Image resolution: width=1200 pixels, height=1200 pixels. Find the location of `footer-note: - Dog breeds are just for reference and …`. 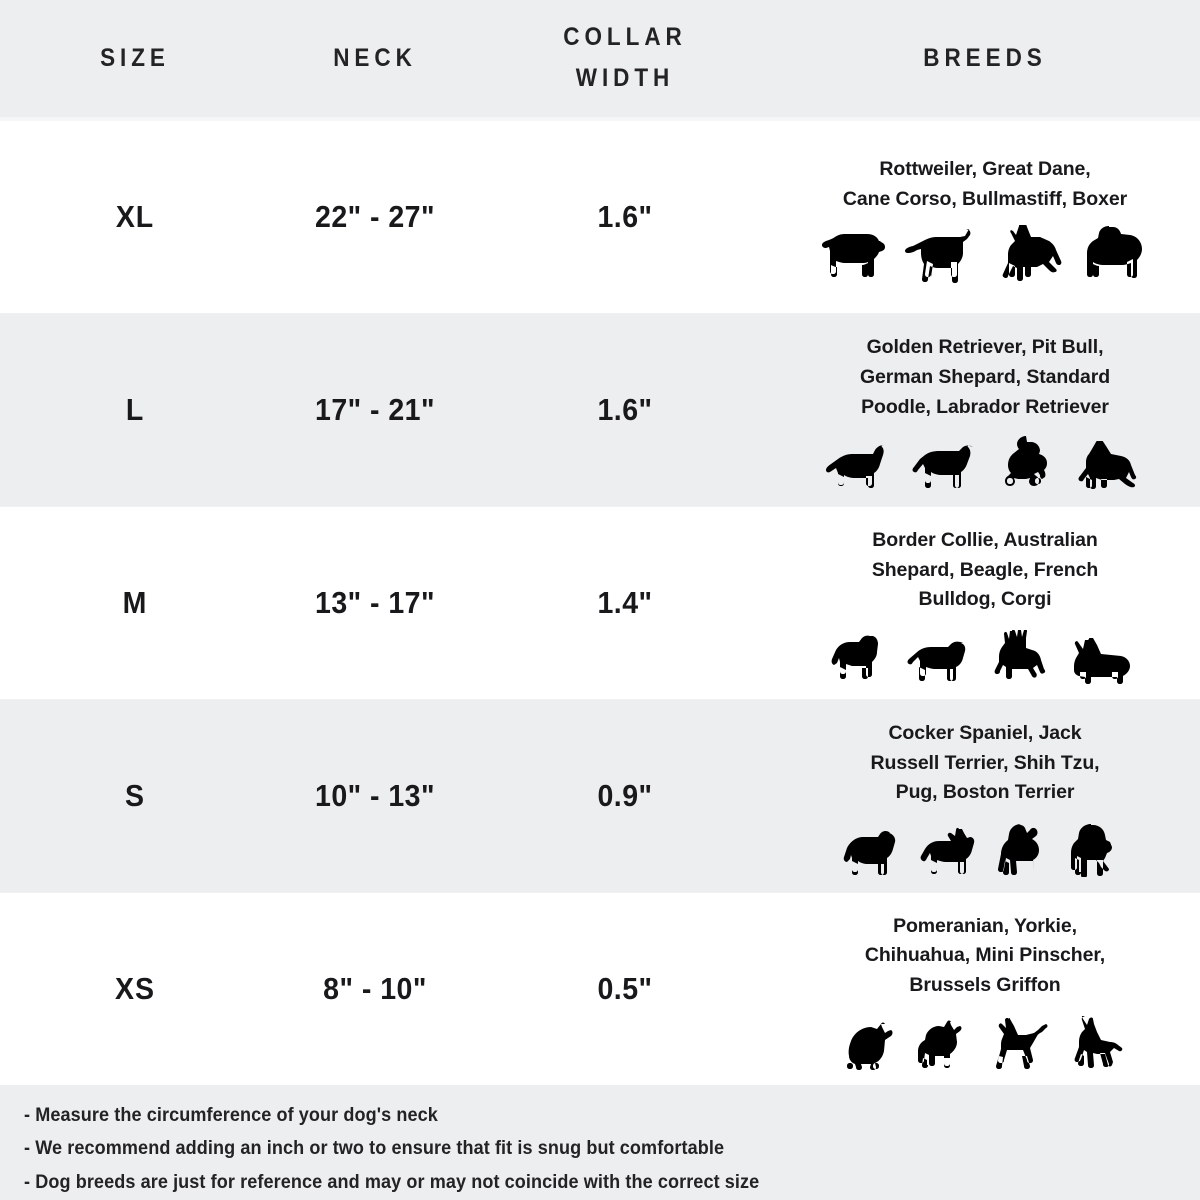

footer-note: - Dog breeds are just for reference and … is located at coordinates (392, 1183).